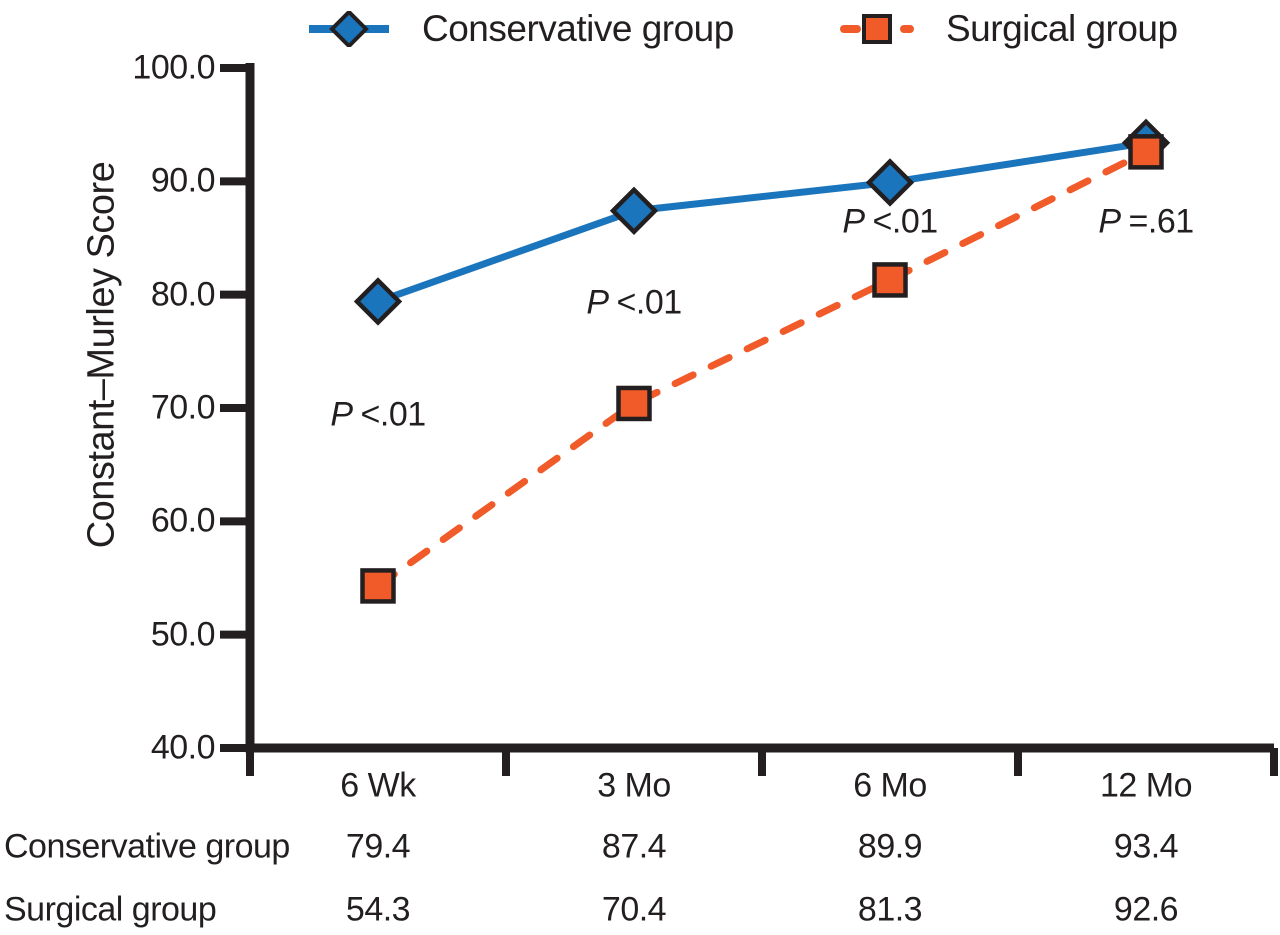 The height and width of the screenshot is (935, 1280). What do you see at coordinates (378, 909) in the screenshot?
I see `table-cell-value: 54.3` at bounding box center [378, 909].